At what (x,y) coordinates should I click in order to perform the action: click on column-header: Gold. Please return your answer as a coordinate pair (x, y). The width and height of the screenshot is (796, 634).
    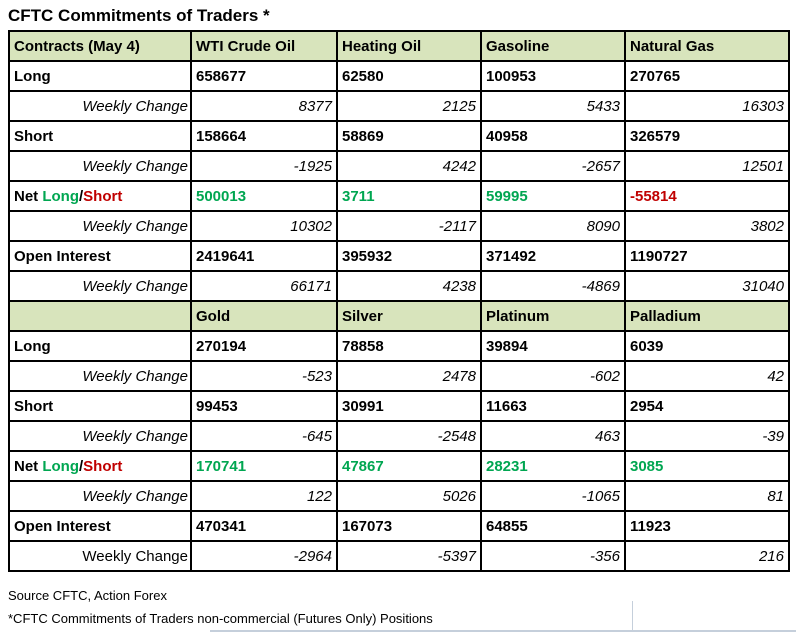
    Looking at the image, I should click on (264, 316).